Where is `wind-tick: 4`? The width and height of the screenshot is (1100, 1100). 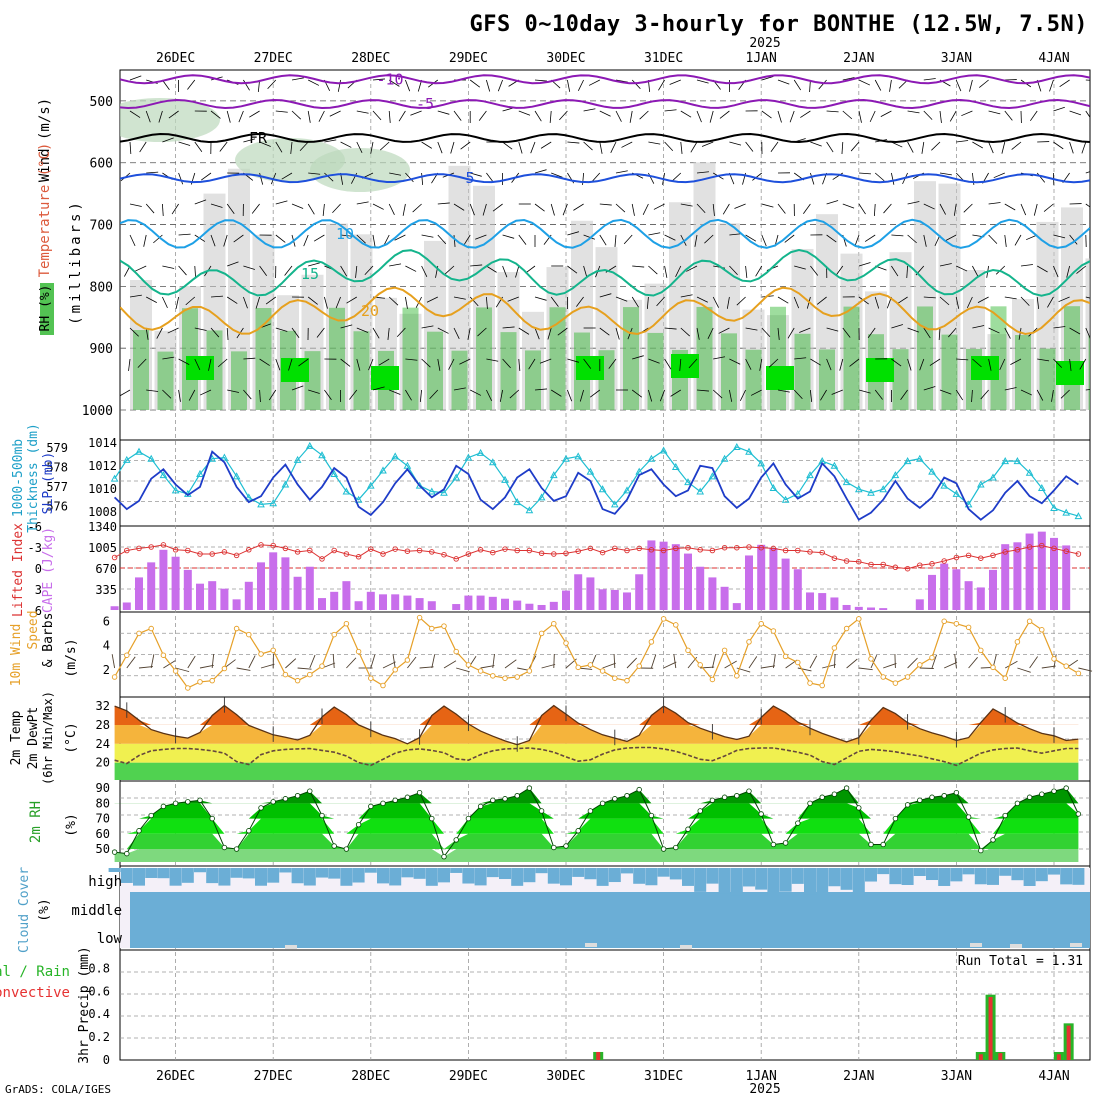
wind-tick: 4 is located at coordinates (106, 646).